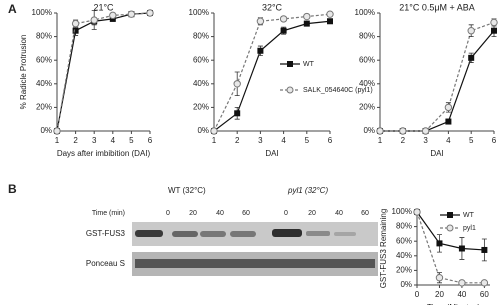 The image size is (500, 305). What do you see at coordinates (106, 233) in the screenshot?
I see `row-label: GST-FUS3` at bounding box center [106, 233].